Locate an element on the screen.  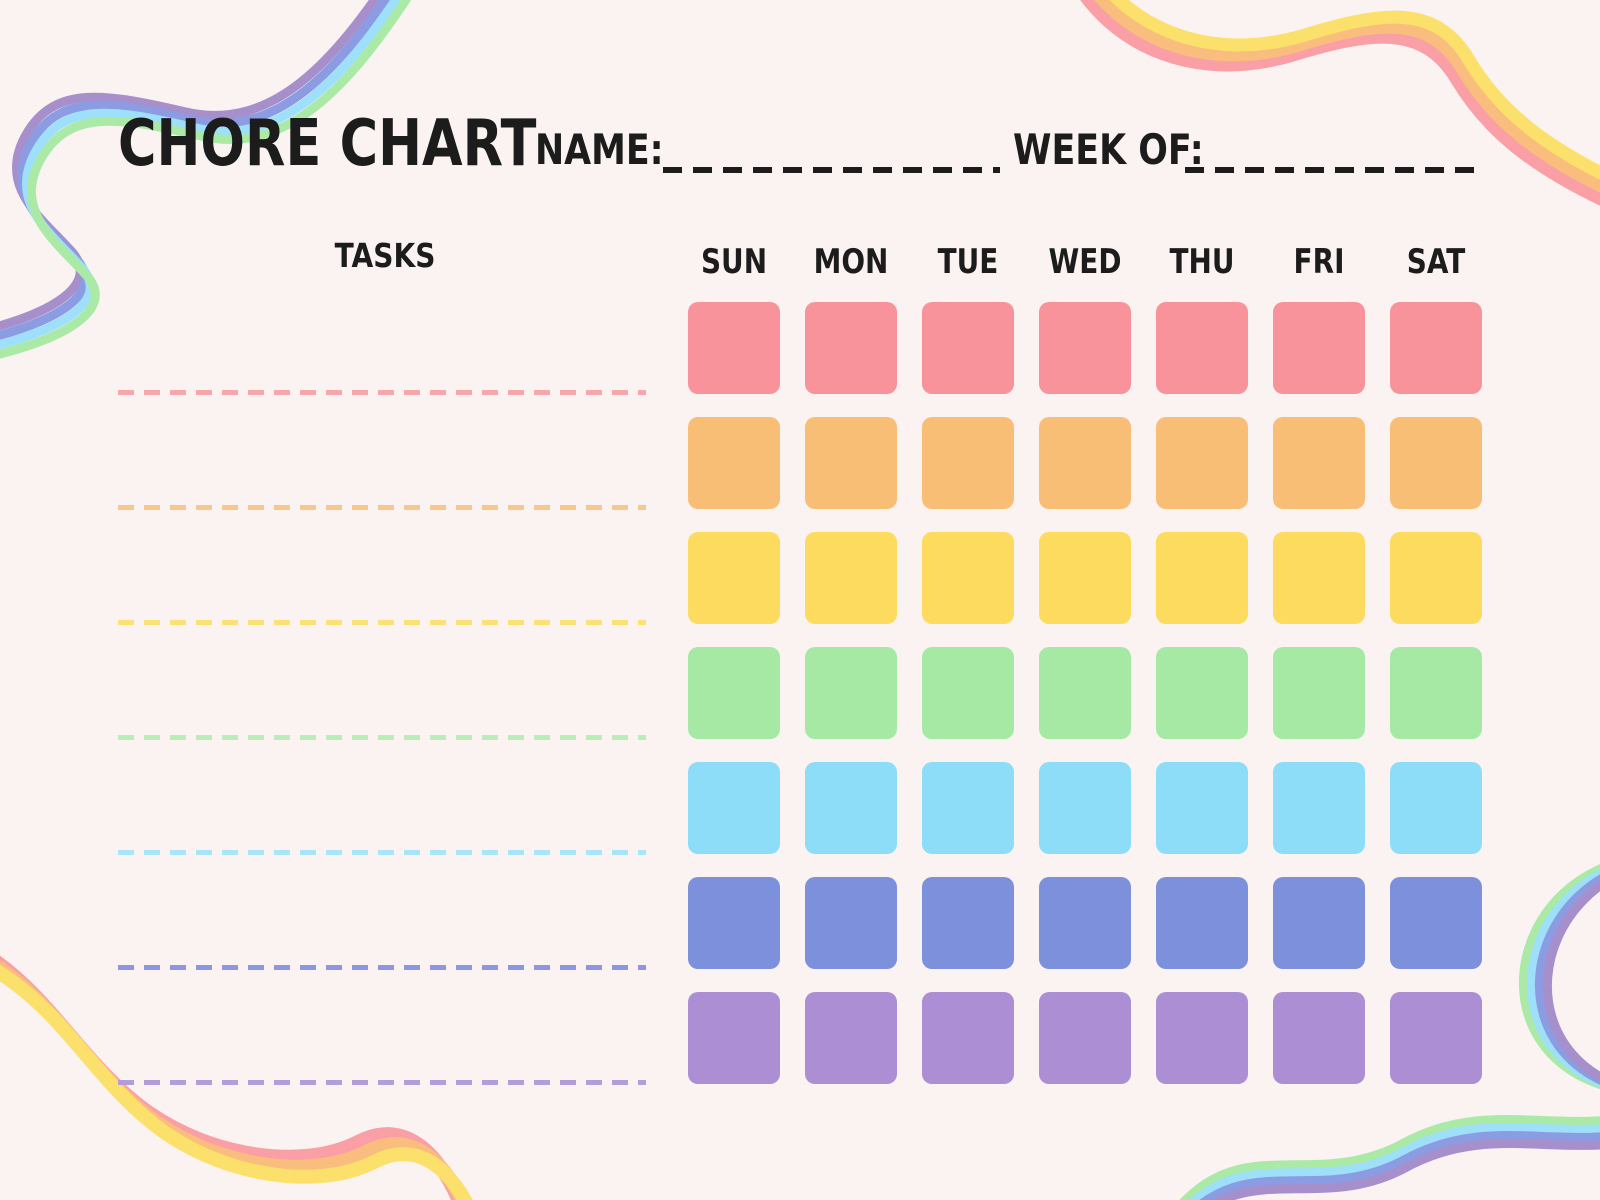
cell-yellow-sat is located at coordinates (1436, 578).